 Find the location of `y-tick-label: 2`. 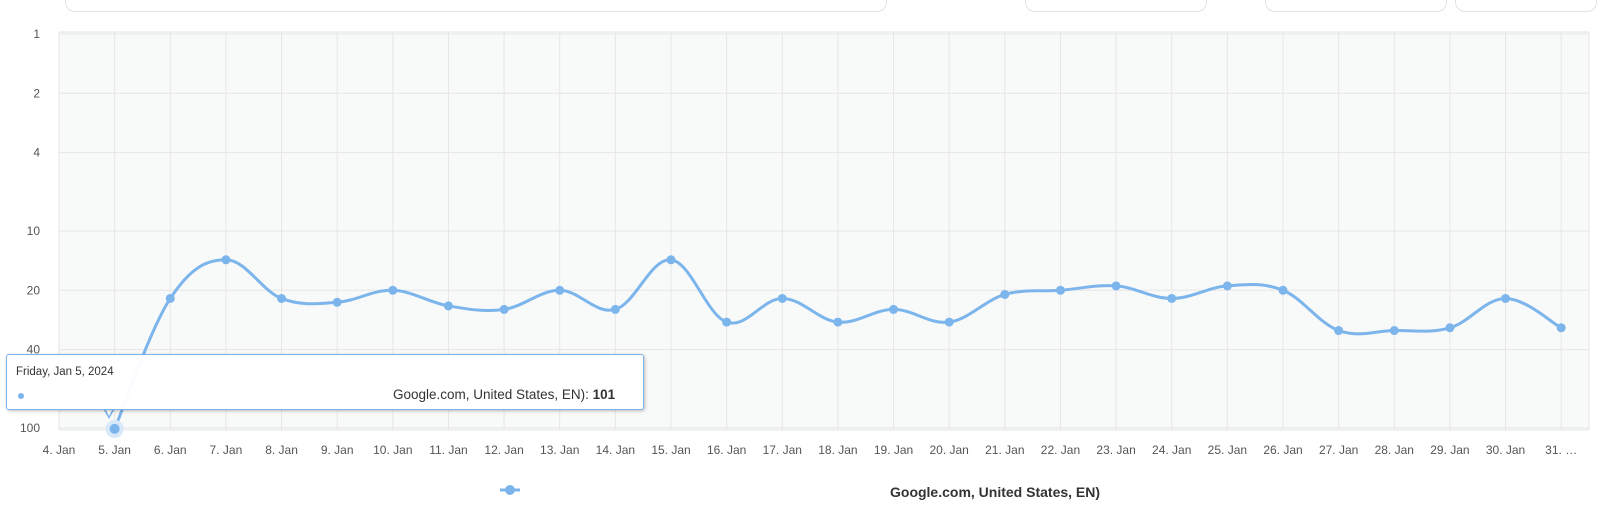

y-tick-label: 2 is located at coordinates (36, 93).